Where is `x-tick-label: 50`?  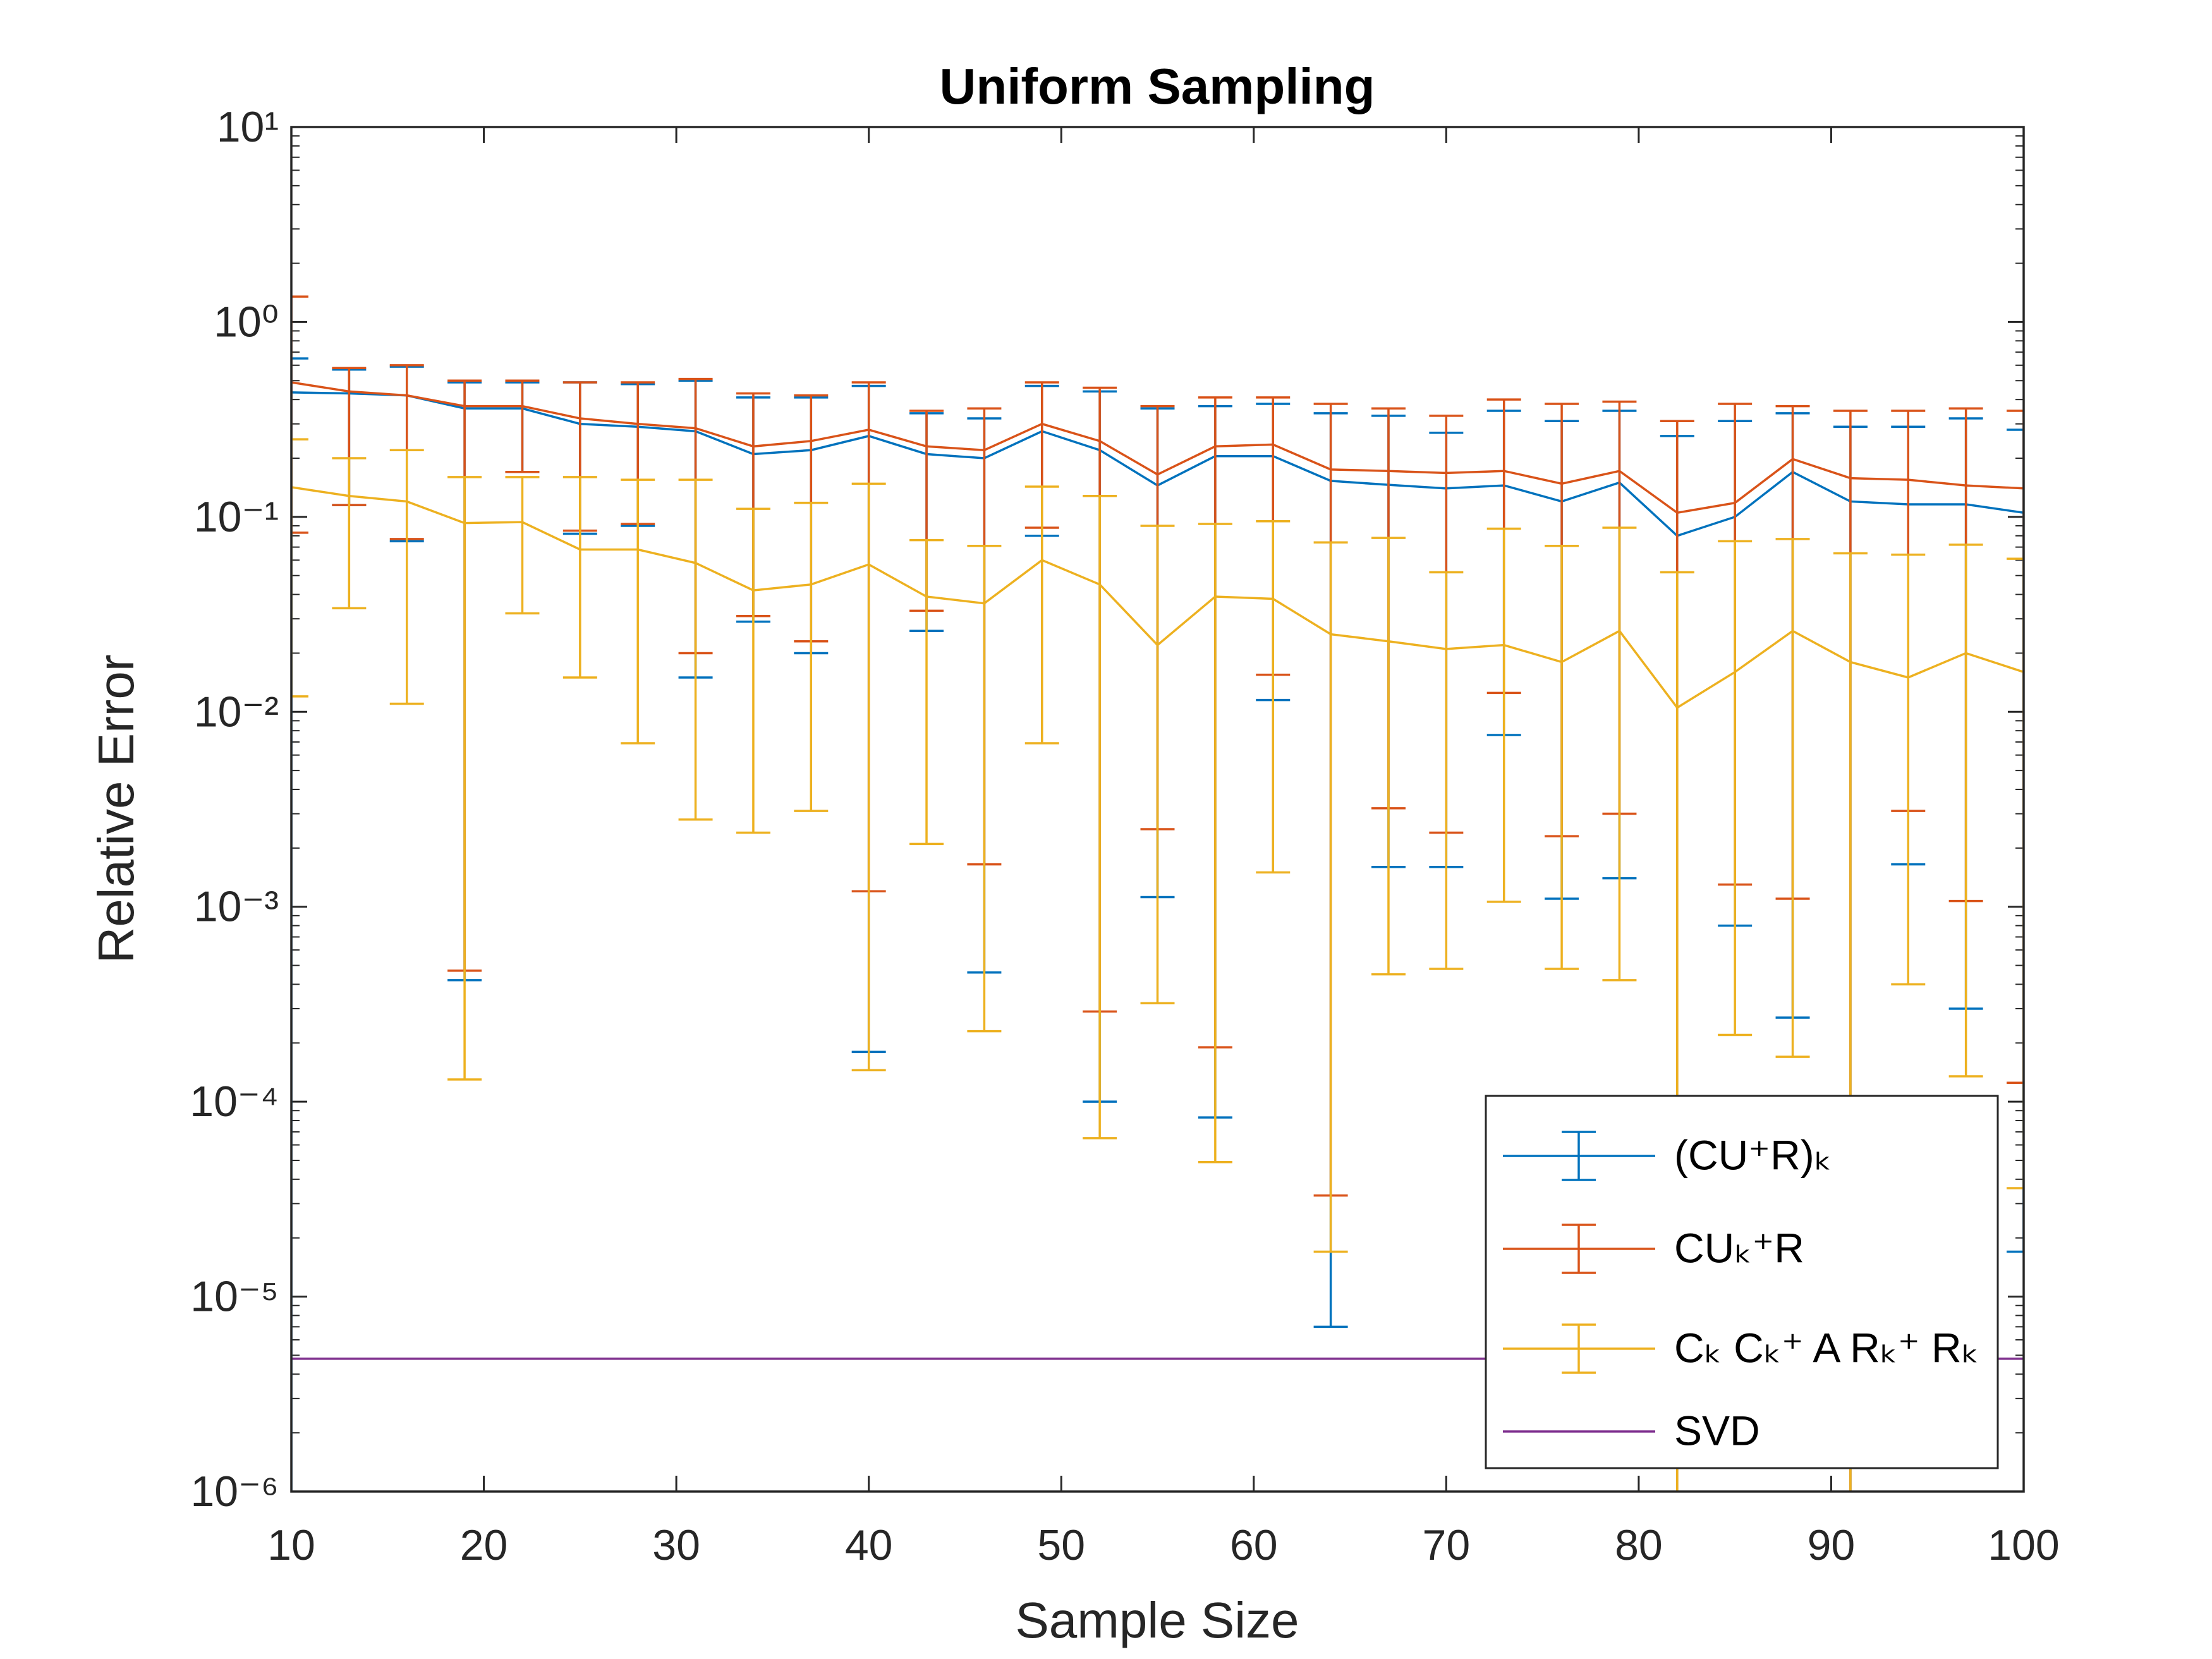
x-tick-label: 50 is located at coordinates (1061, 1545).